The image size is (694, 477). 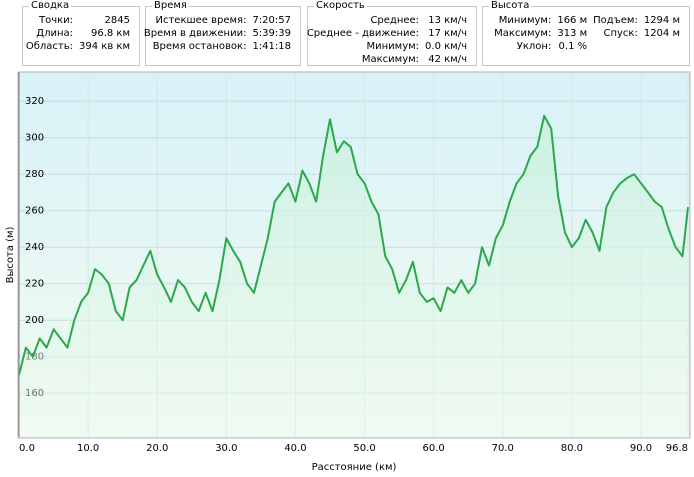 I want to click on stat-label: Среднее - движение:, so click(x=363, y=33).